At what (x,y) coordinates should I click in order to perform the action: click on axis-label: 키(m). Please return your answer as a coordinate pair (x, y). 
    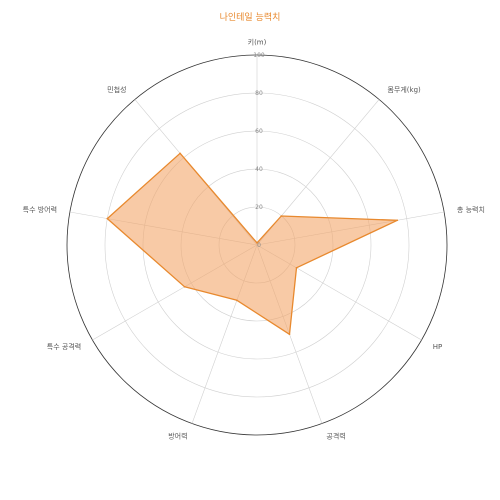
    Looking at the image, I should click on (257, 42).